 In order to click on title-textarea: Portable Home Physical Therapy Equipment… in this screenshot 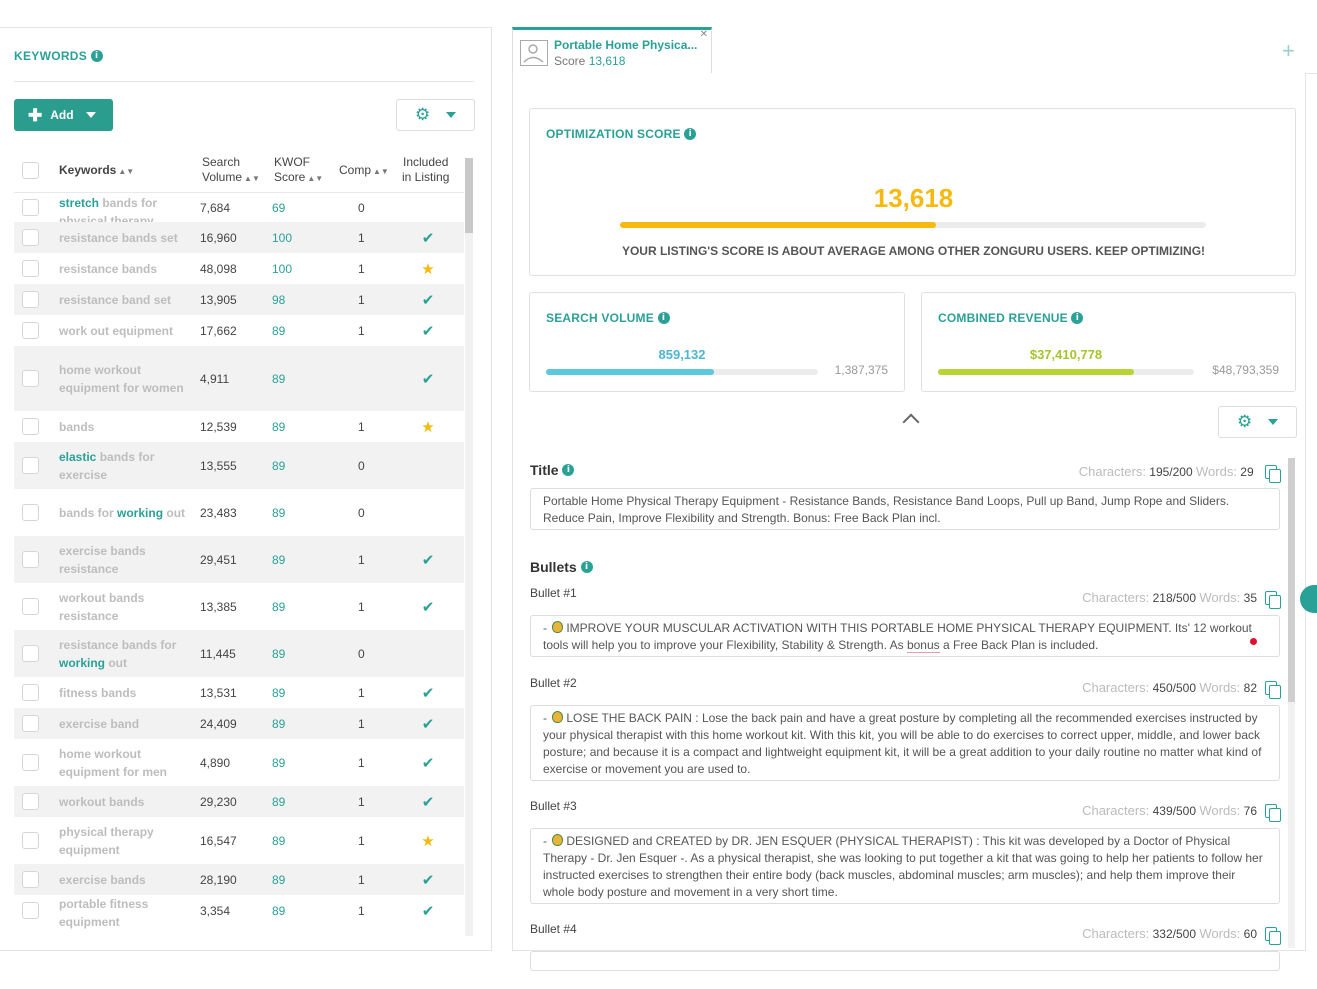, I will do `click(905, 509)`.